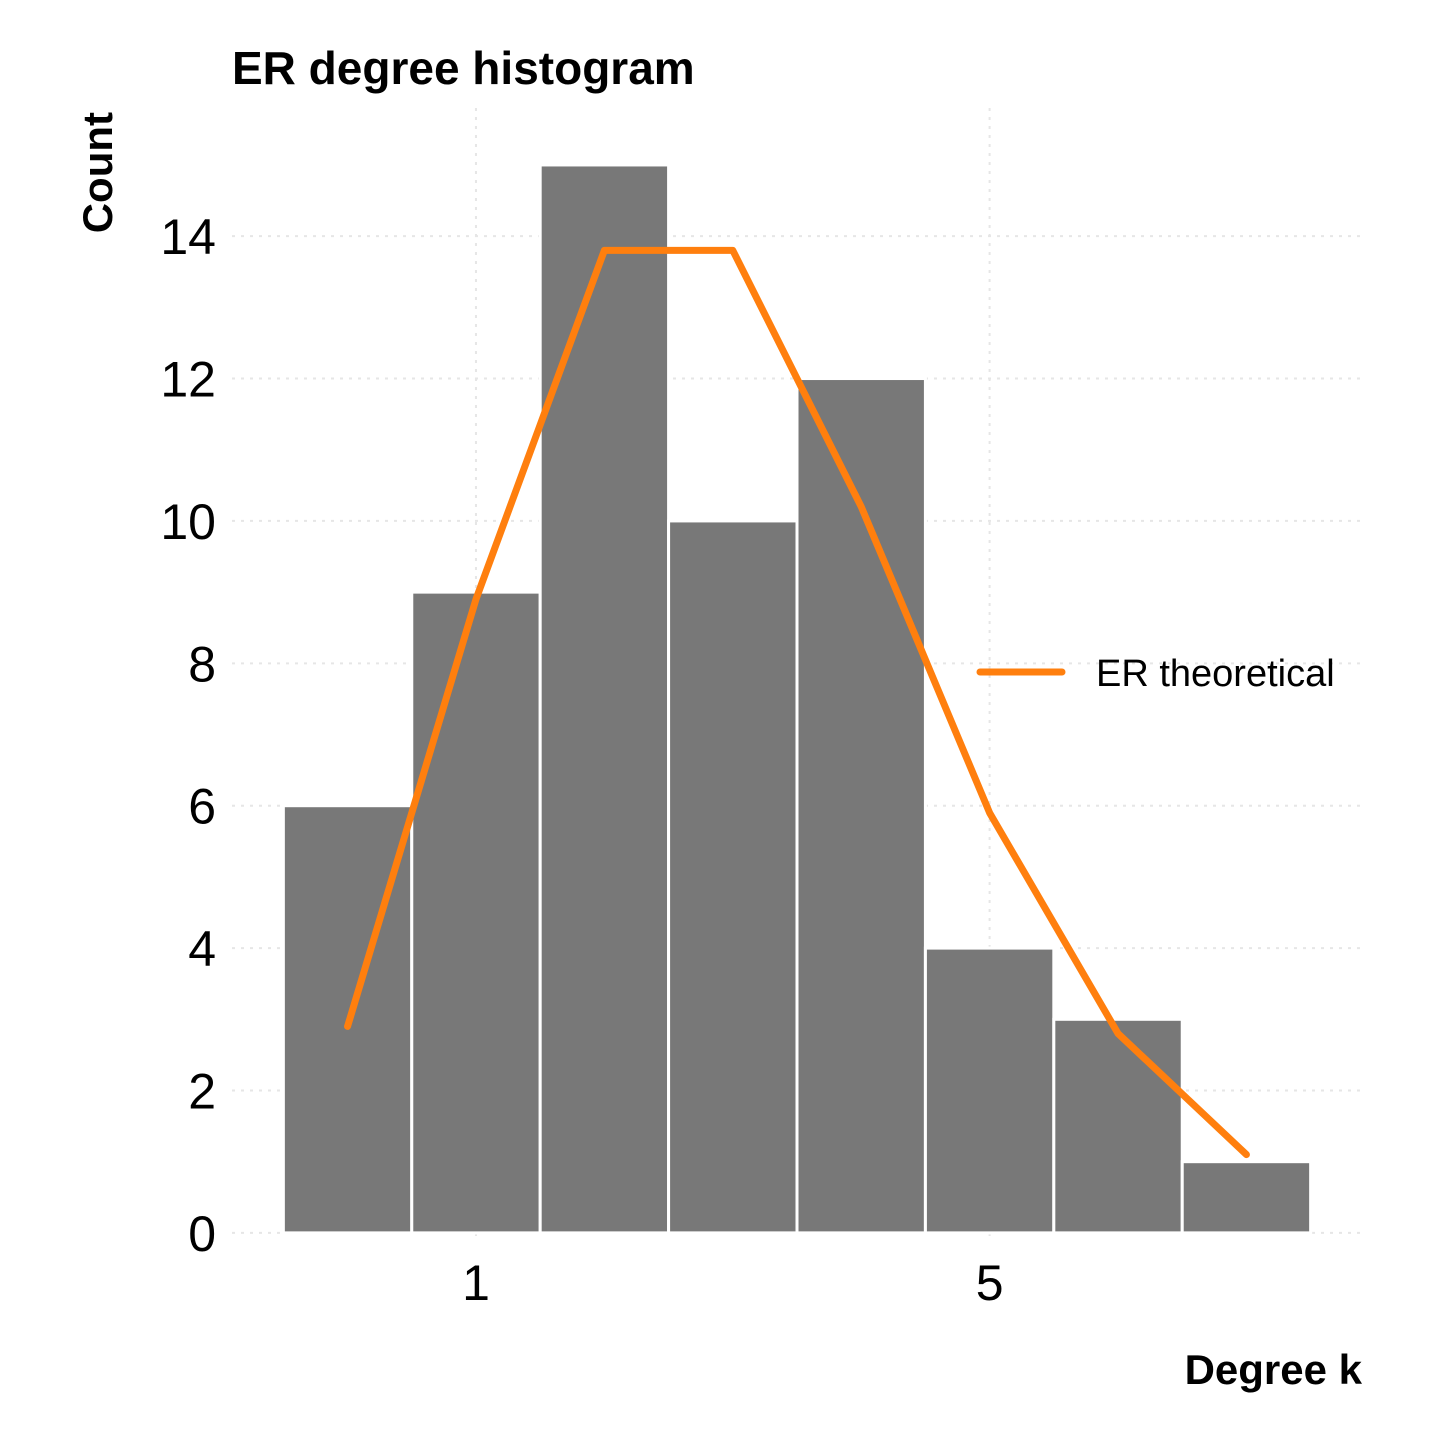 This screenshot has height=1440, width=1440. Describe the element at coordinates (188, 237) in the screenshot. I see `y-tick-label-7: 14` at that location.